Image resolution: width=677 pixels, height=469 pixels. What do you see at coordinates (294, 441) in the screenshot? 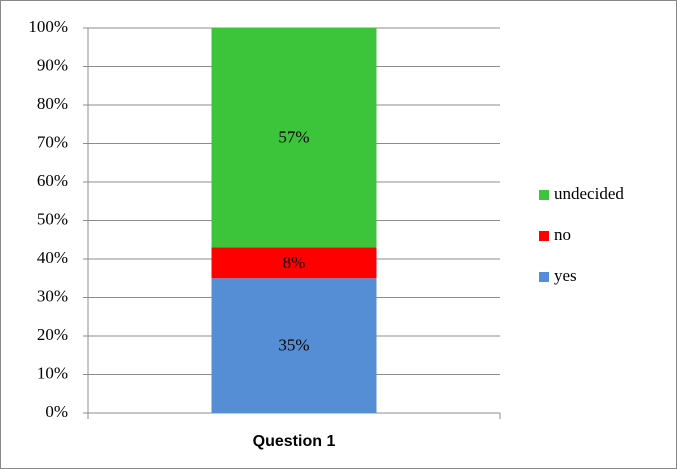
I see `x-tick-label: Question 1` at bounding box center [294, 441].